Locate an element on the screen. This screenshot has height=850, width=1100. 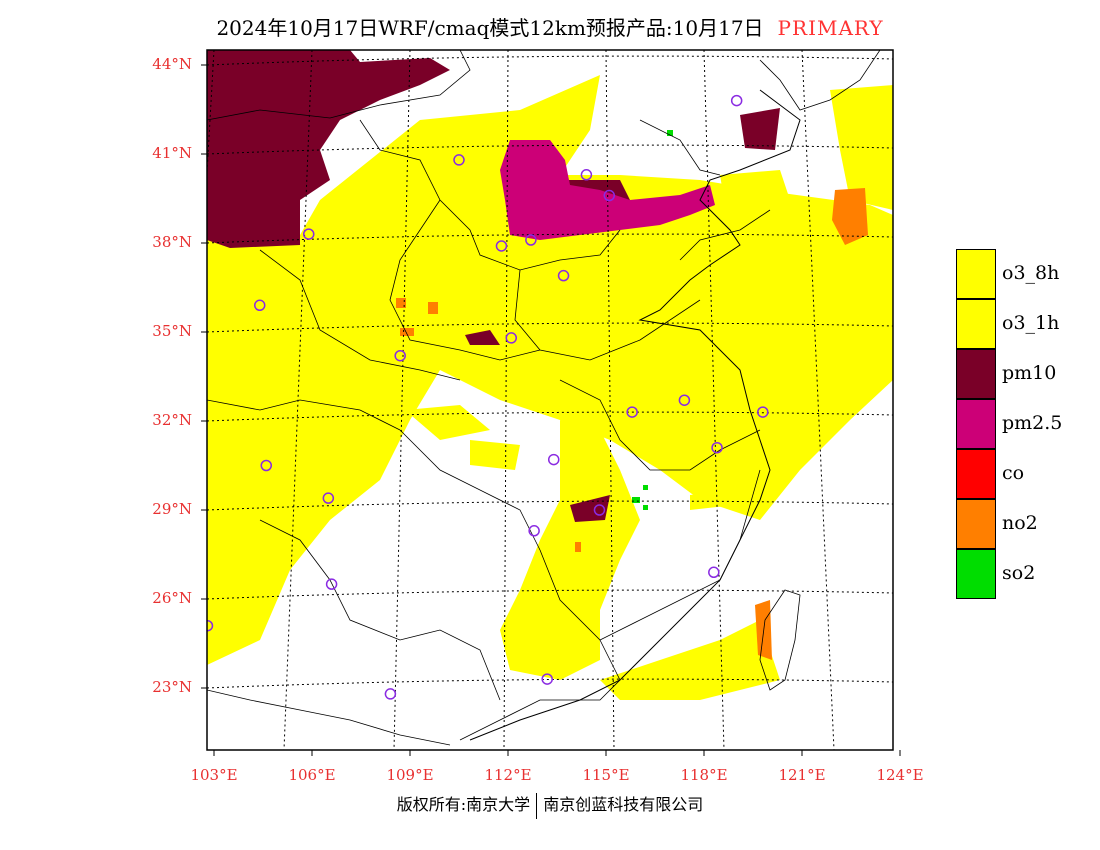
lon-label: 121°E is located at coordinates (802, 775).